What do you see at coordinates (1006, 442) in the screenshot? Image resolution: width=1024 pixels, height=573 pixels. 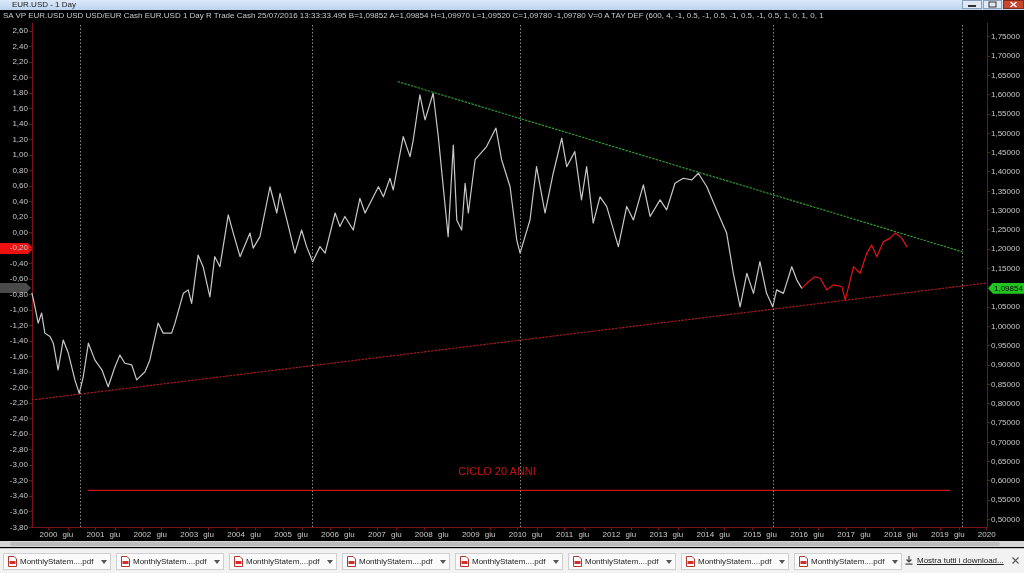 I see `y2-tick-label: 0,70000` at bounding box center [1006, 442].